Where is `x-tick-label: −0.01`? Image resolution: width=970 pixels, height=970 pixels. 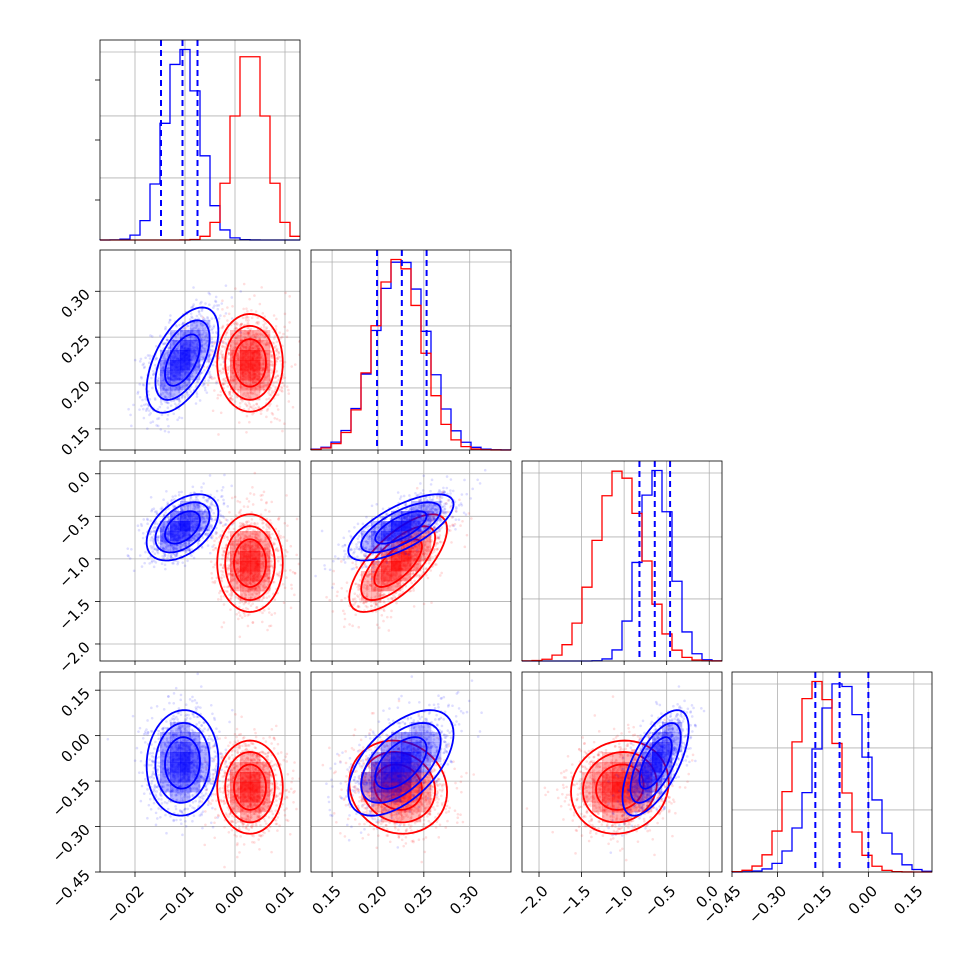 x-tick-label: −0.01 is located at coordinates (175, 904).